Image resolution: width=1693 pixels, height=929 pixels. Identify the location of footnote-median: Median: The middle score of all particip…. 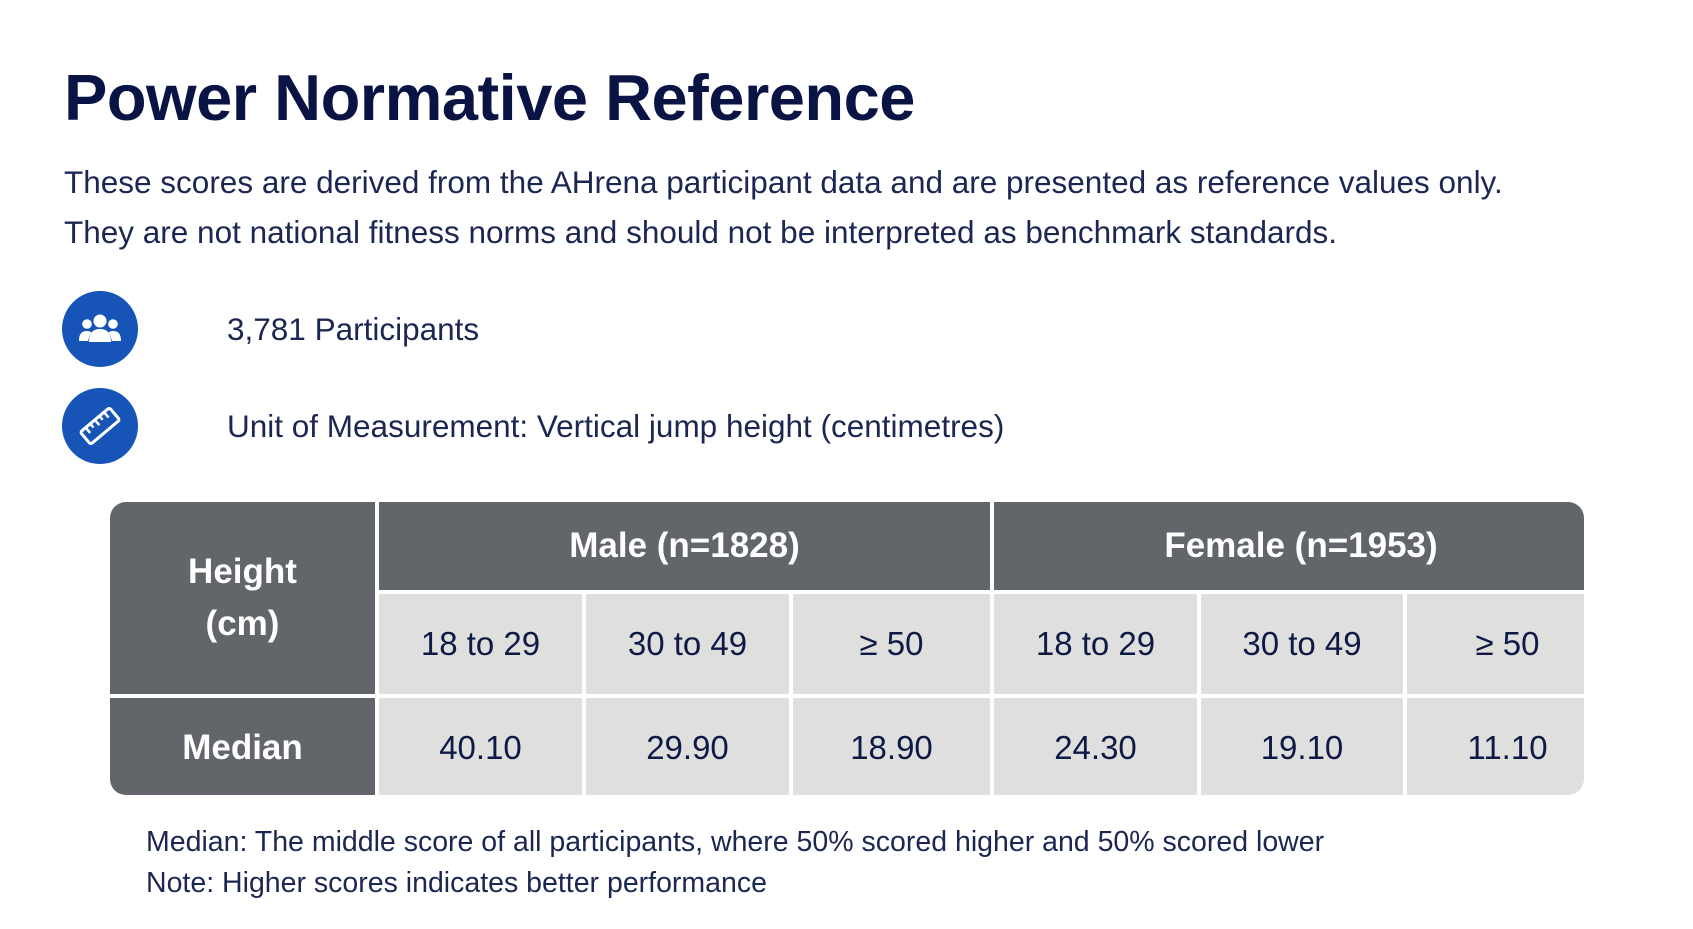
(735, 842).